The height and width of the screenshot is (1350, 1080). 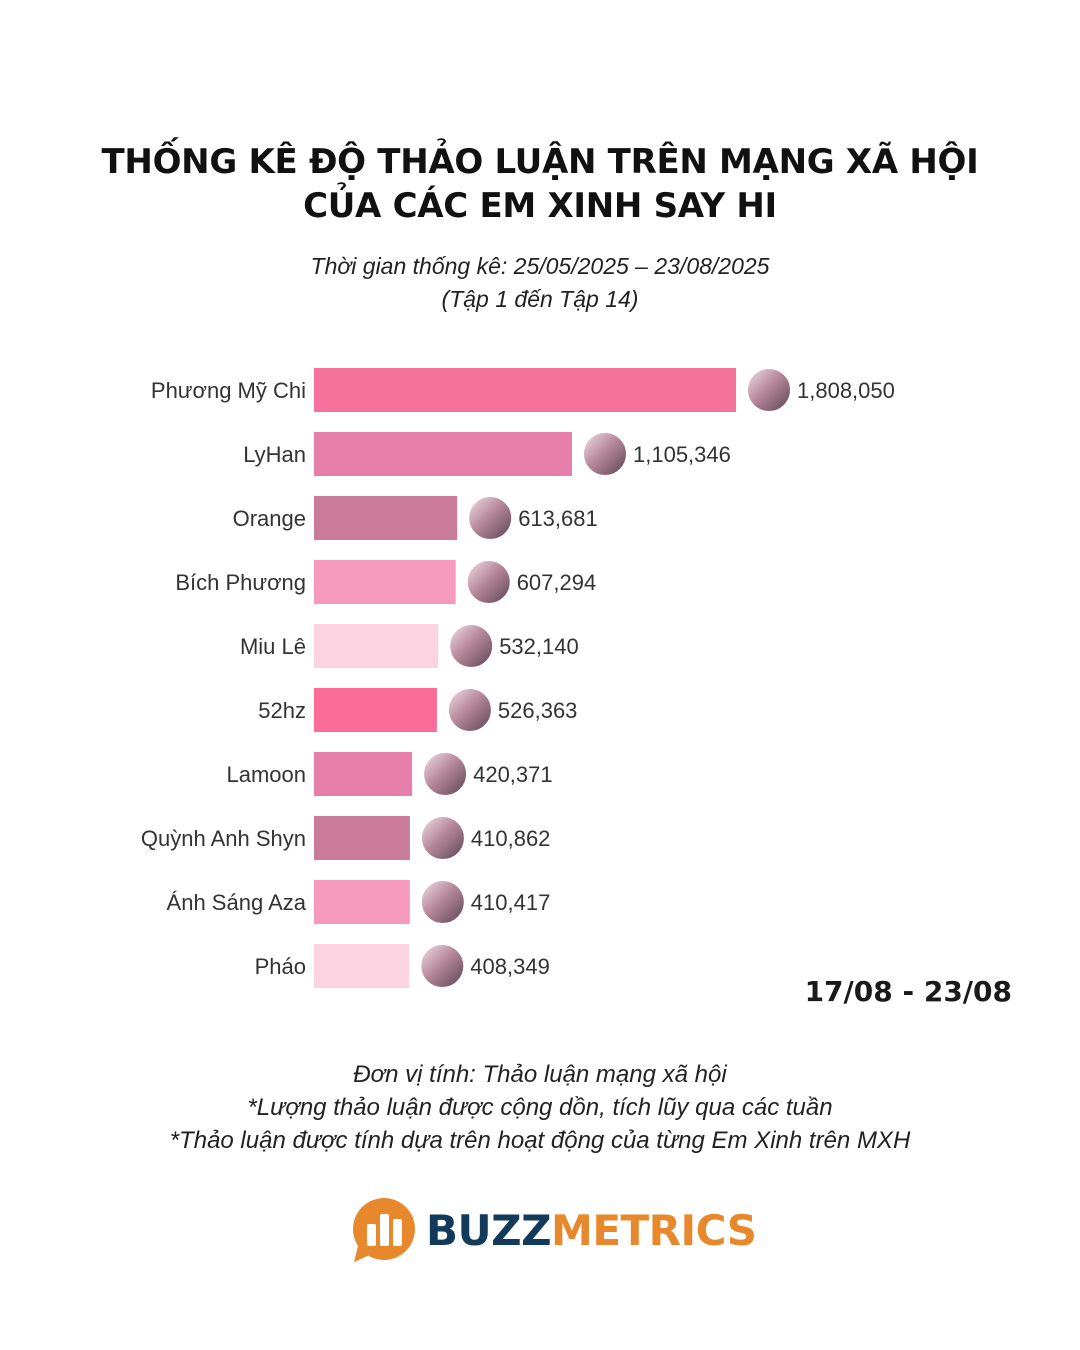 I want to click on bar-row: Bích Phương 607,294, so click(x=386, y=582).